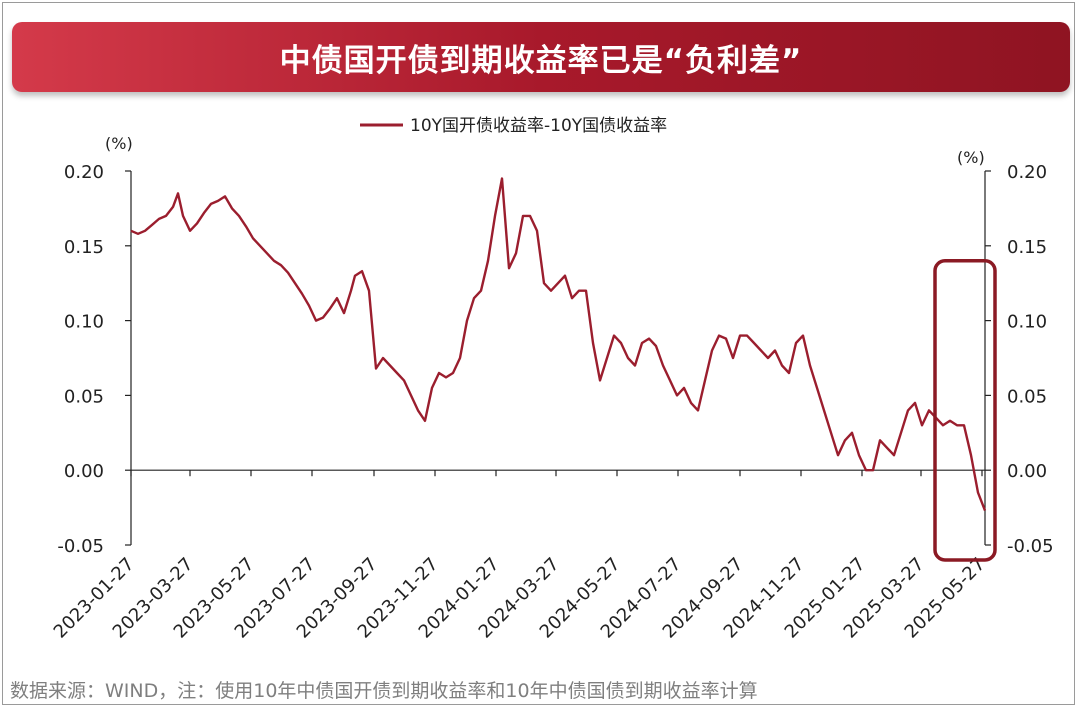  I want to click on y-tick-label-left: 0.00, so click(84, 471).